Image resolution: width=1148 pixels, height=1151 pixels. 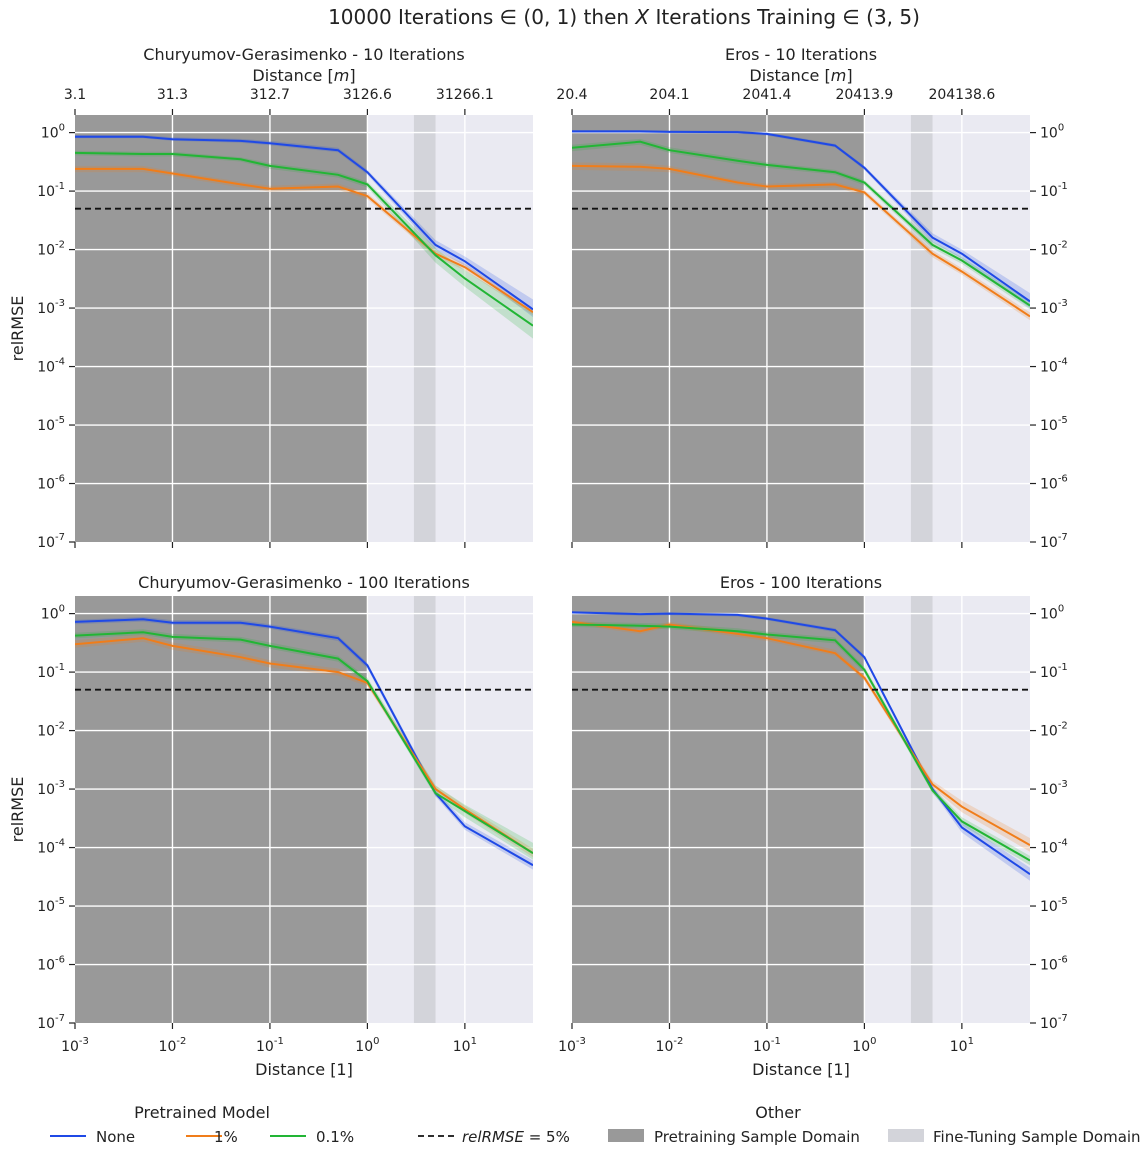 What do you see at coordinates (961, 95) in the screenshot?
I see `secondary-x-tick-label: 204138.6` at bounding box center [961, 95].